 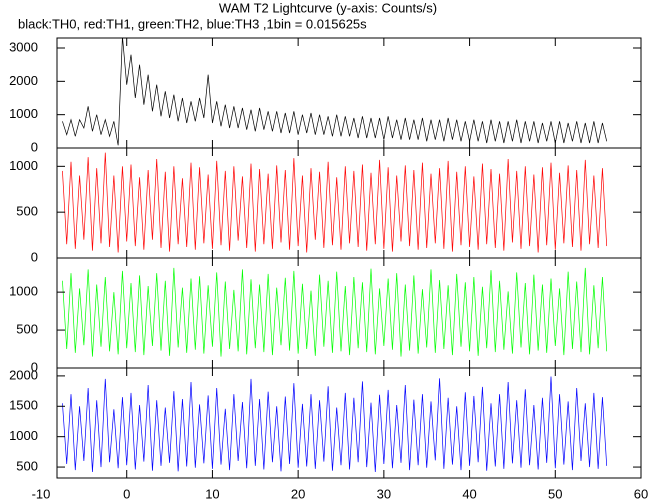 I want to click on x-tick-label: 50, so click(x=555, y=493).